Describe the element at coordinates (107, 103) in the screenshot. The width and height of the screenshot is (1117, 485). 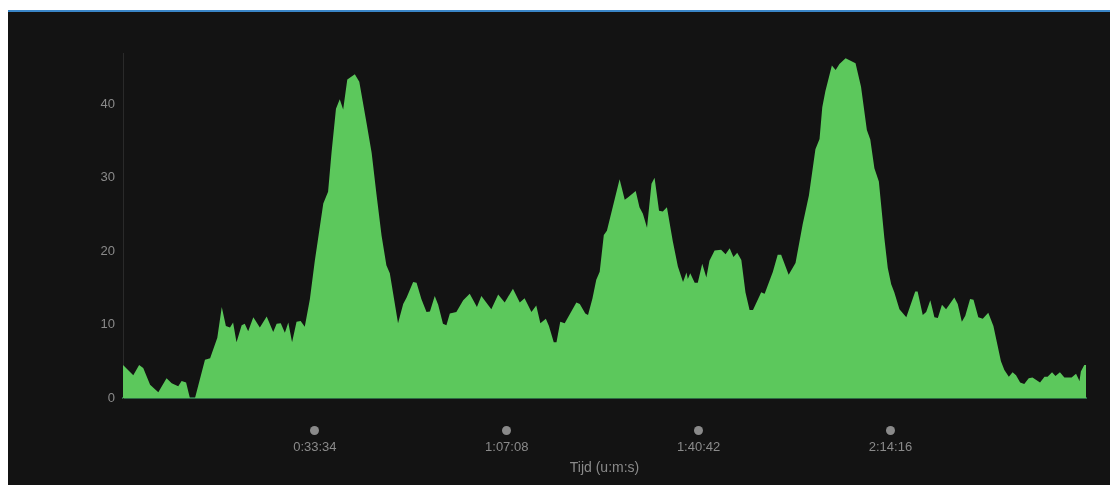
I see `y-tick-label: 40` at that location.